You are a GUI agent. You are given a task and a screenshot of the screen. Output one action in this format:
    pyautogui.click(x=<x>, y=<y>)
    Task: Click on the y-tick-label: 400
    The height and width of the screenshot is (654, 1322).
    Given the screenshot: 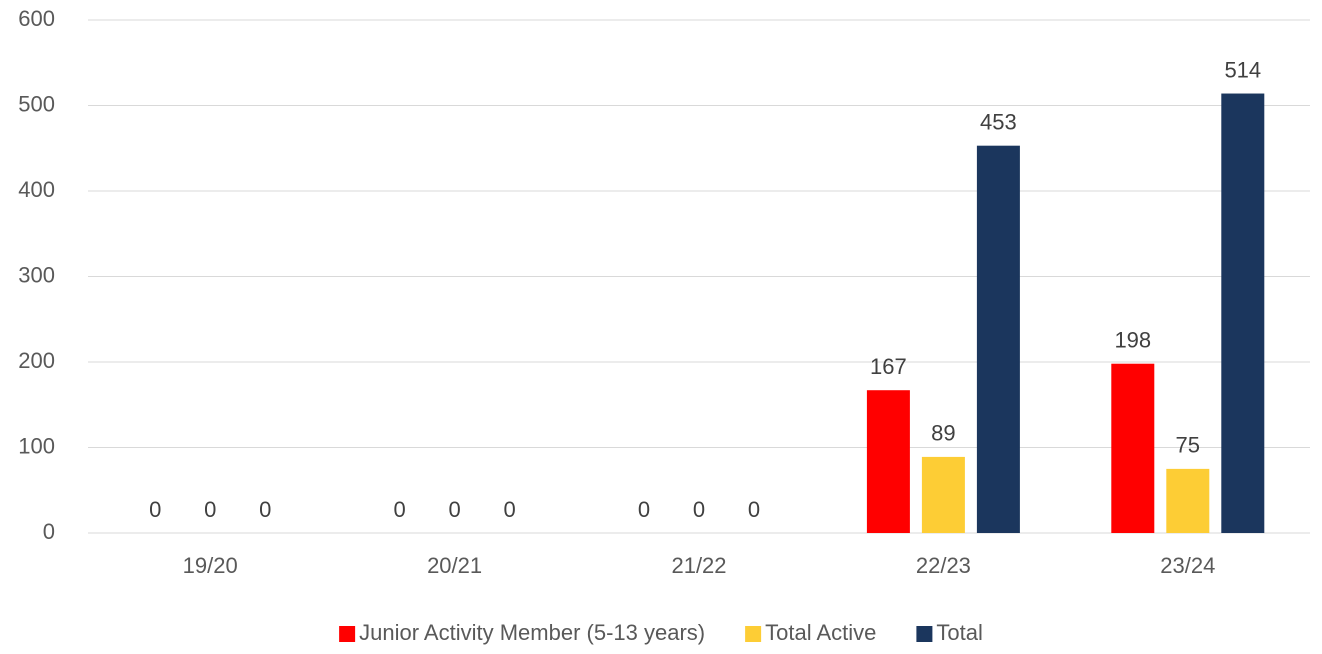 What is the action you would take?
    pyautogui.click(x=36, y=189)
    